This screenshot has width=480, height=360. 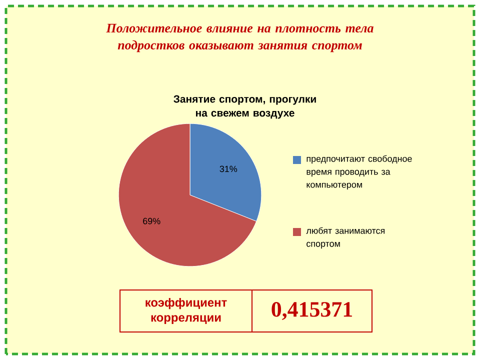 I want to click on text: коэффициент корреляции, so click(x=186, y=311).